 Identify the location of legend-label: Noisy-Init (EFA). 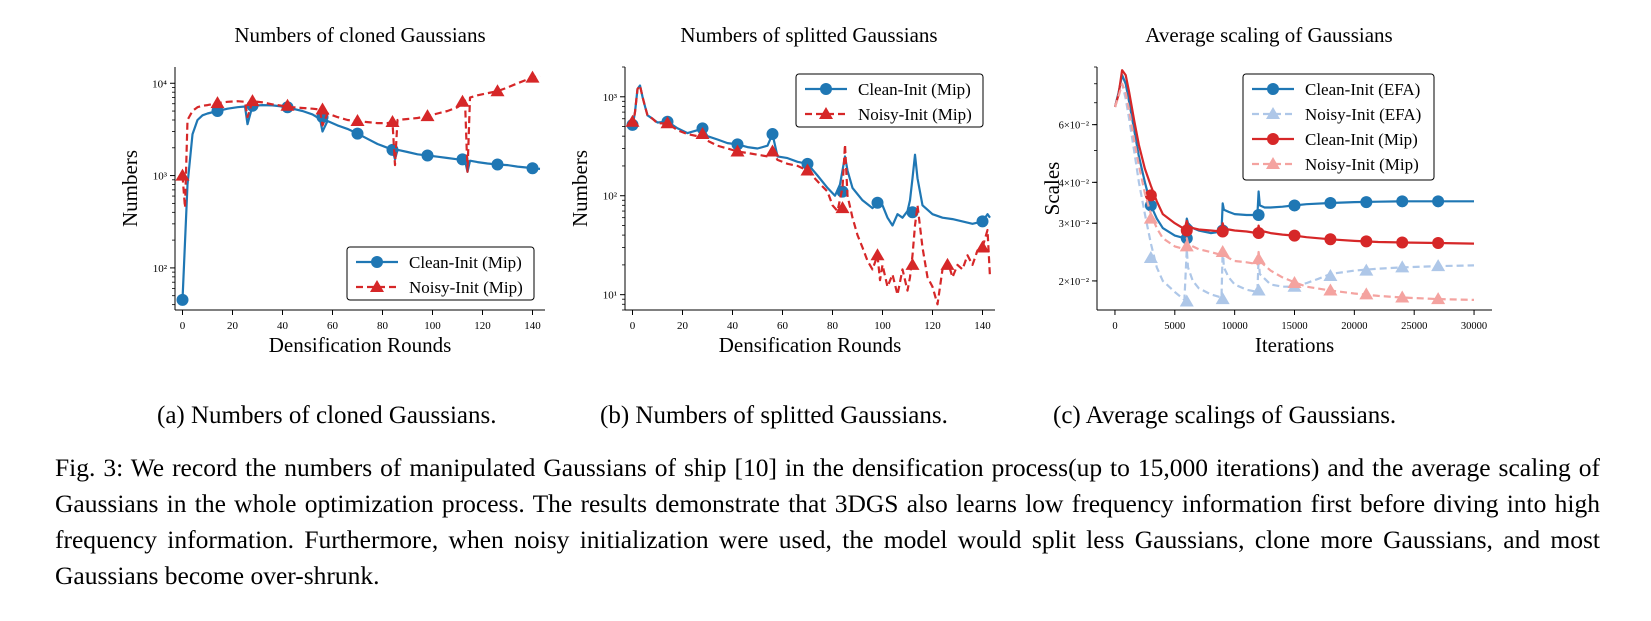
(1363, 114).